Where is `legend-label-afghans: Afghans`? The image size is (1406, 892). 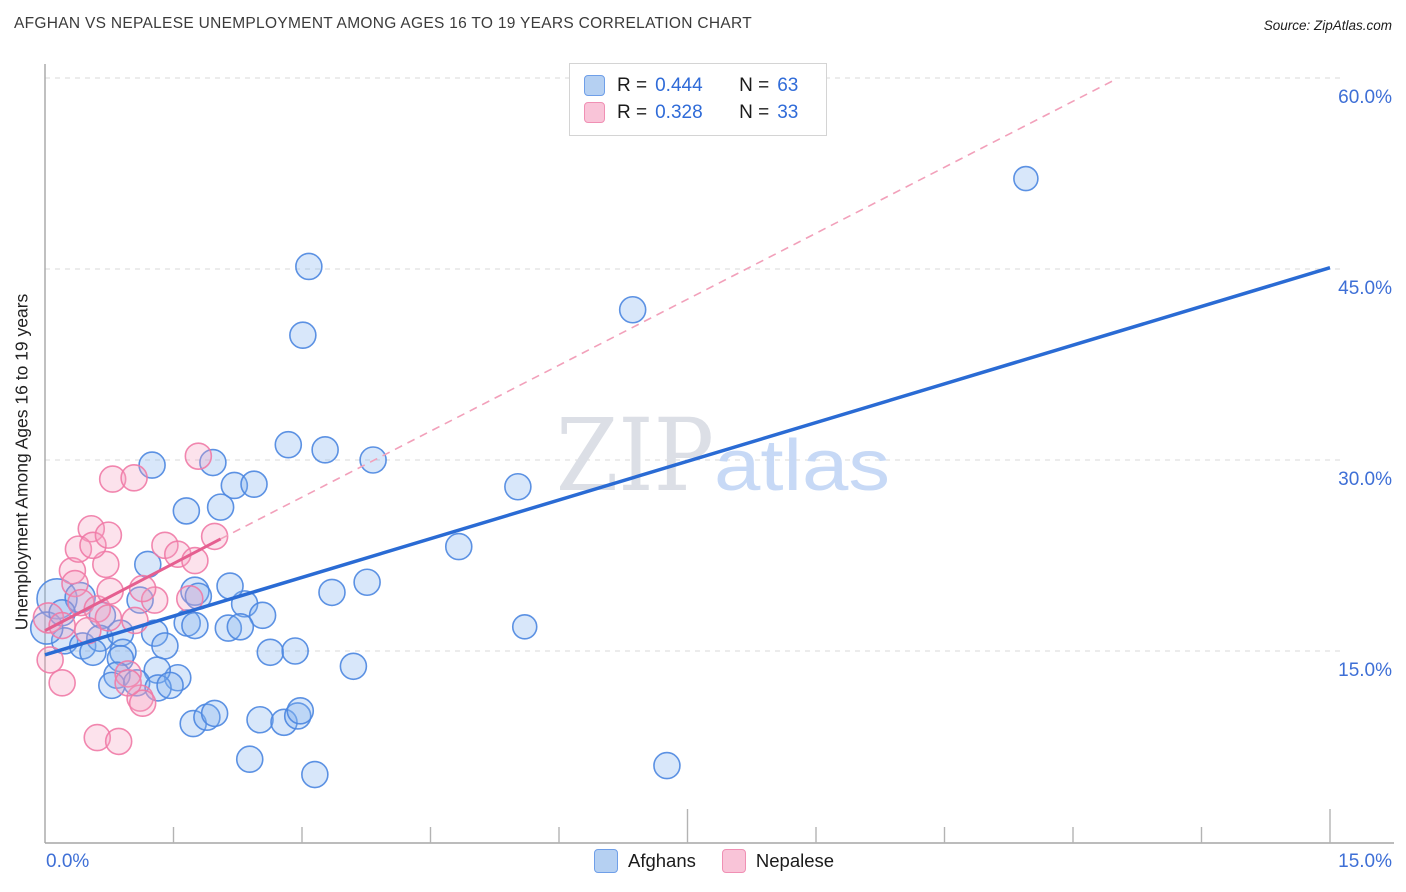
legend-label-afghans: Afghans is located at coordinates (662, 860).